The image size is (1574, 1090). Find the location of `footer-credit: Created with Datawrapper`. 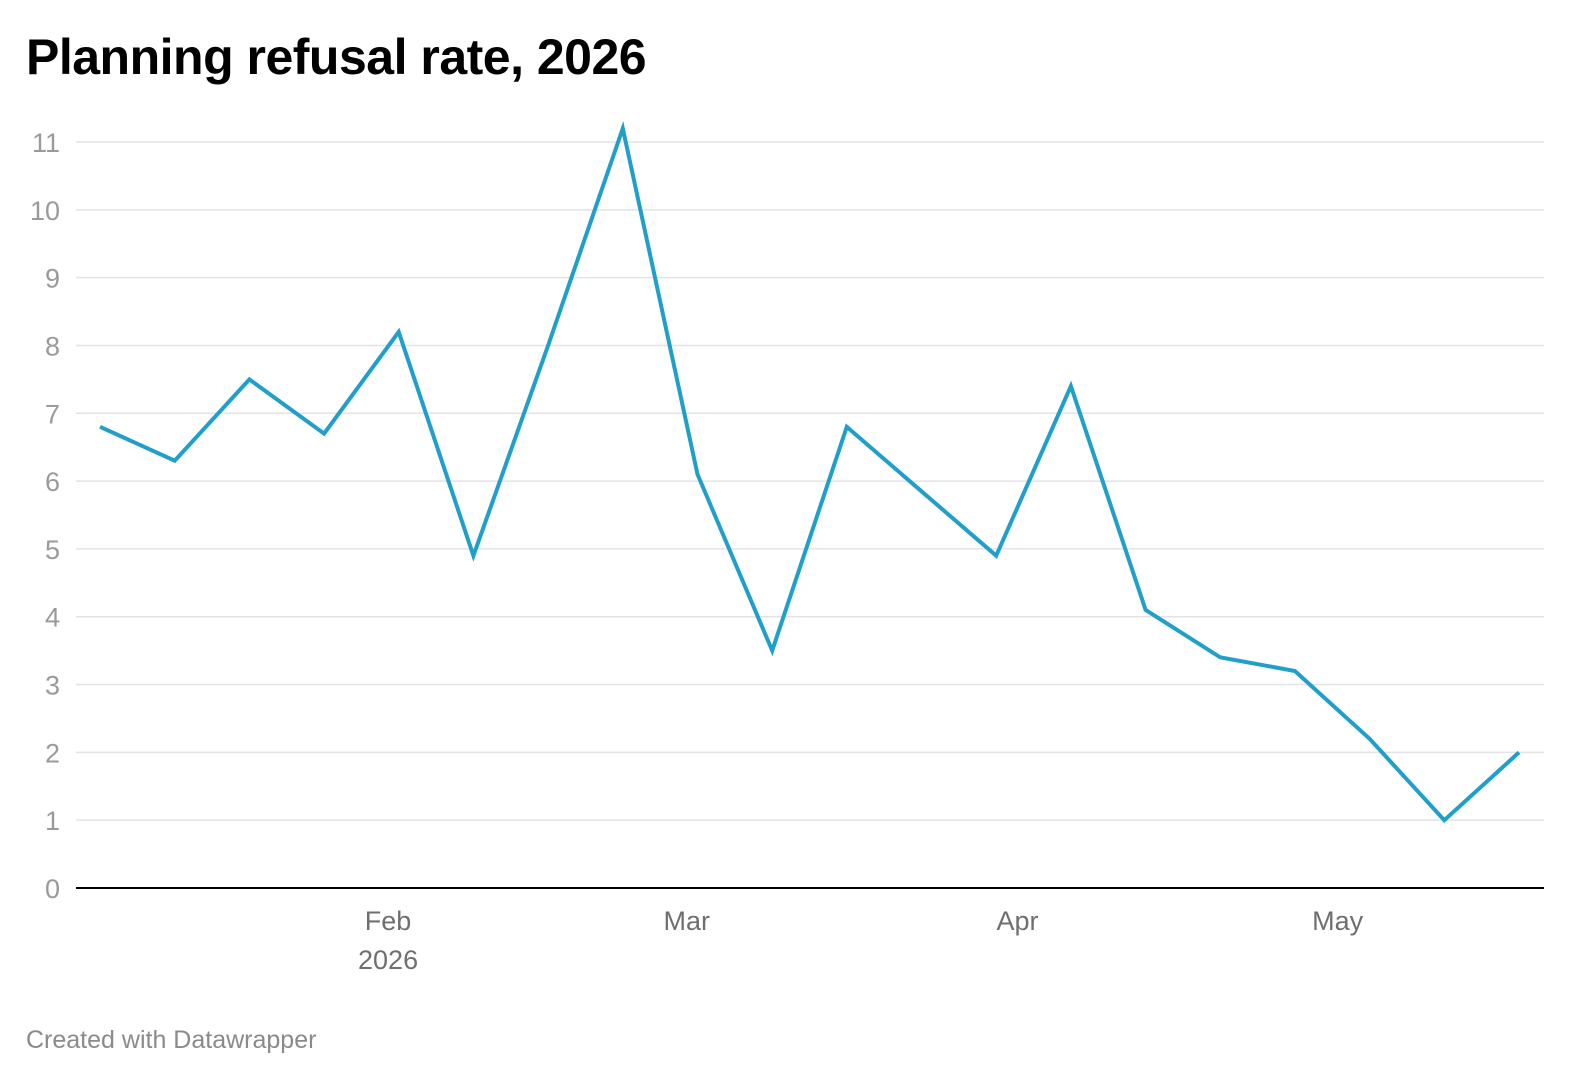

footer-credit: Created with Datawrapper is located at coordinates (171, 1040).